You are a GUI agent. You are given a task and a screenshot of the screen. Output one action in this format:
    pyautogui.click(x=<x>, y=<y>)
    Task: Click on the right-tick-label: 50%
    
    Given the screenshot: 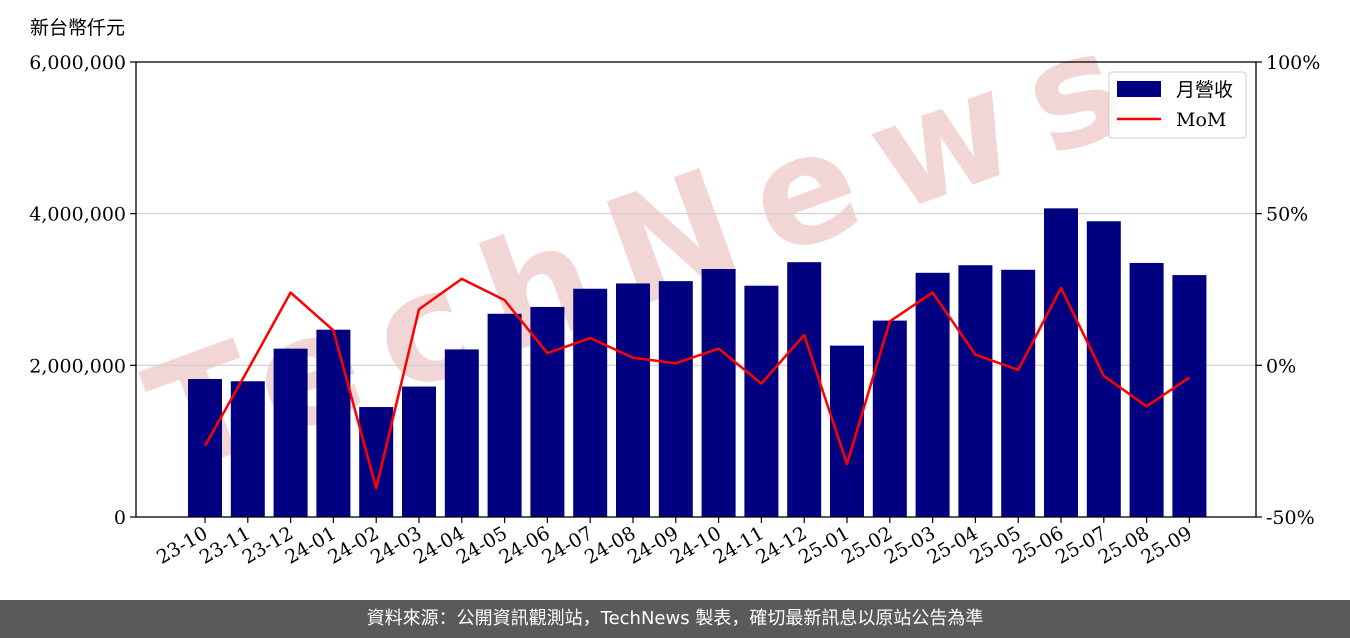 What is the action you would take?
    pyautogui.click(x=1287, y=215)
    